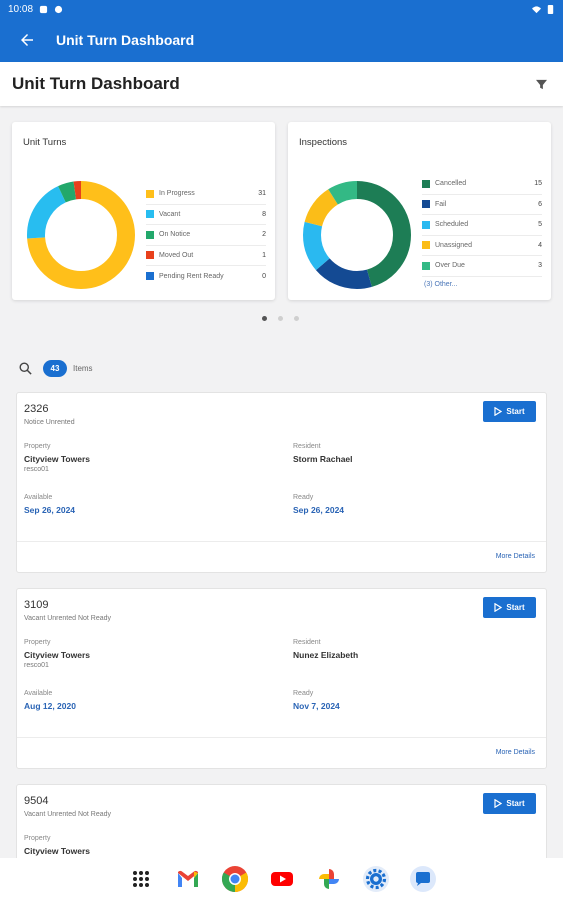  I want to click on chrome-icon, so click(235, 879).